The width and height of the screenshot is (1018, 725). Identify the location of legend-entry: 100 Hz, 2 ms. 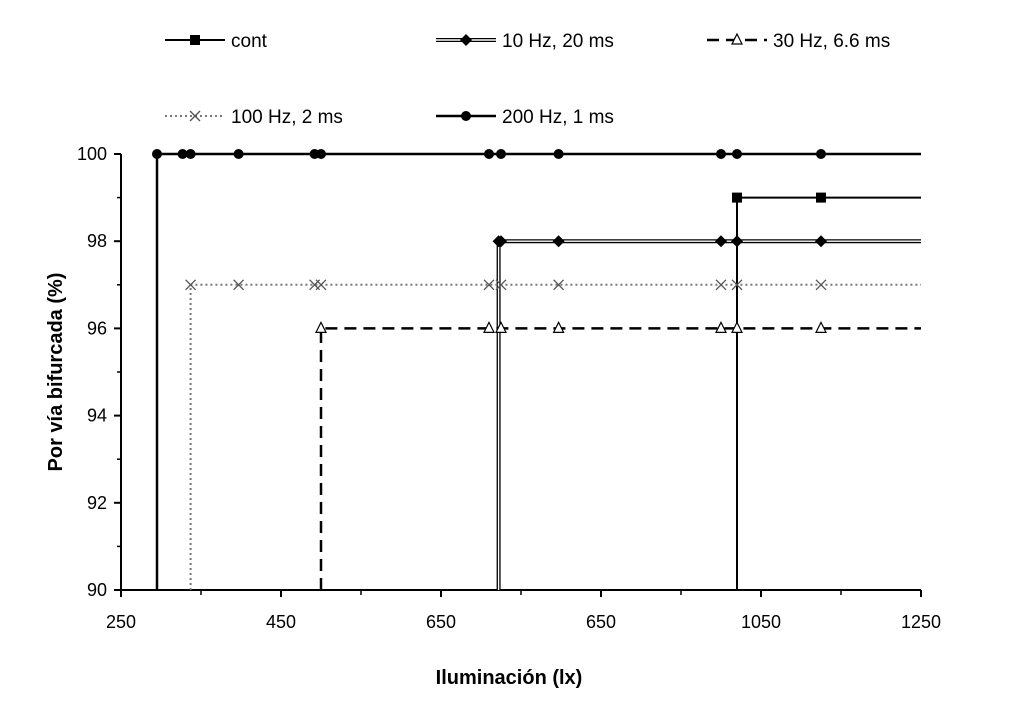
(254, 117).